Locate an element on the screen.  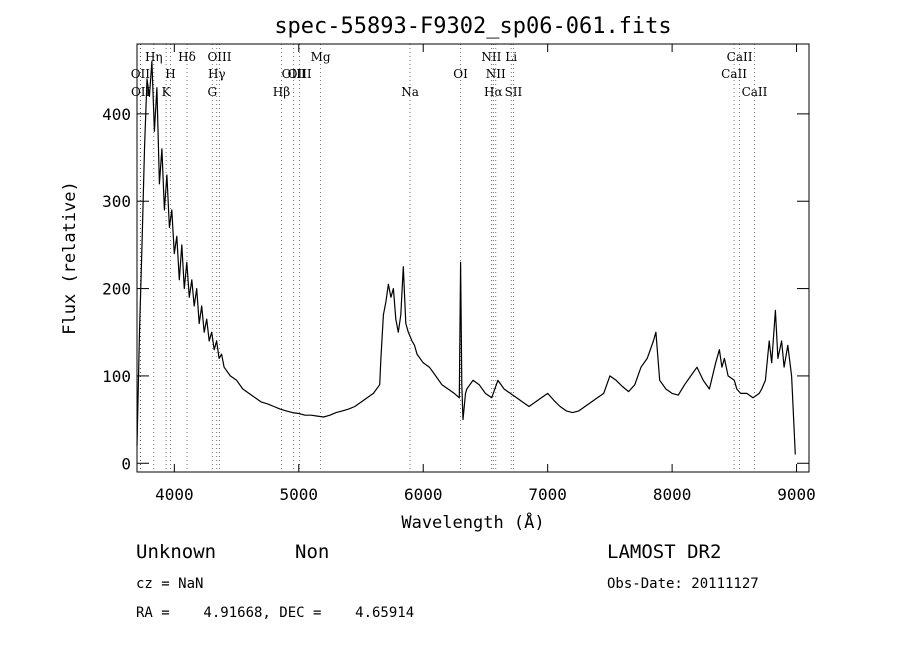
redshift-cz: cz = NaN is located at coordinates (170, 584).